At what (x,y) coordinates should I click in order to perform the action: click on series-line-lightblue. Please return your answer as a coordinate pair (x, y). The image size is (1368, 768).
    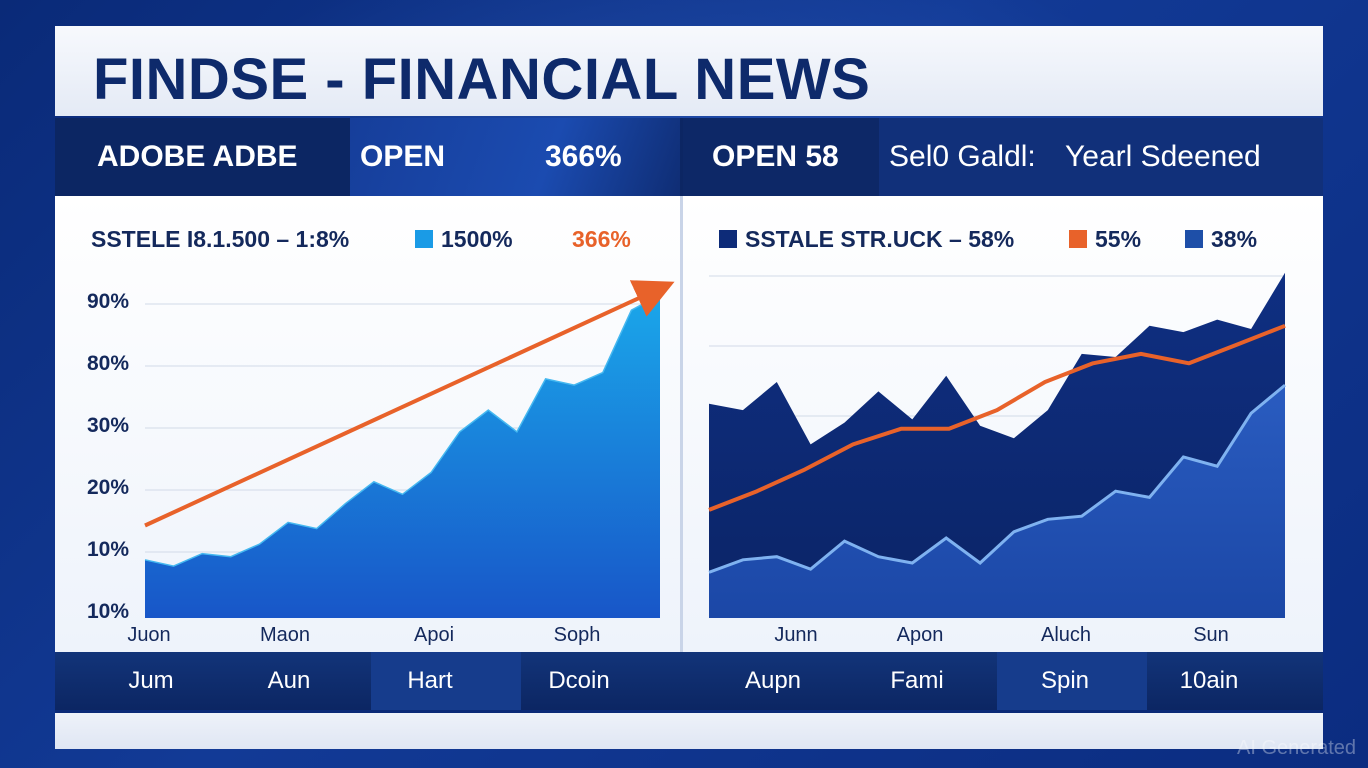
    Looking at the image, I should click on (997, 478).